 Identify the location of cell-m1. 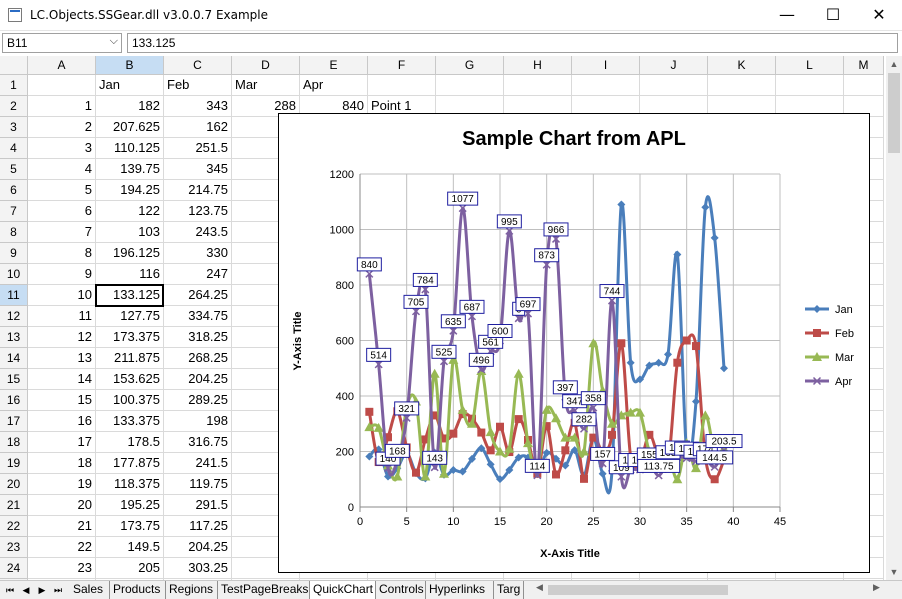
(864, 85).